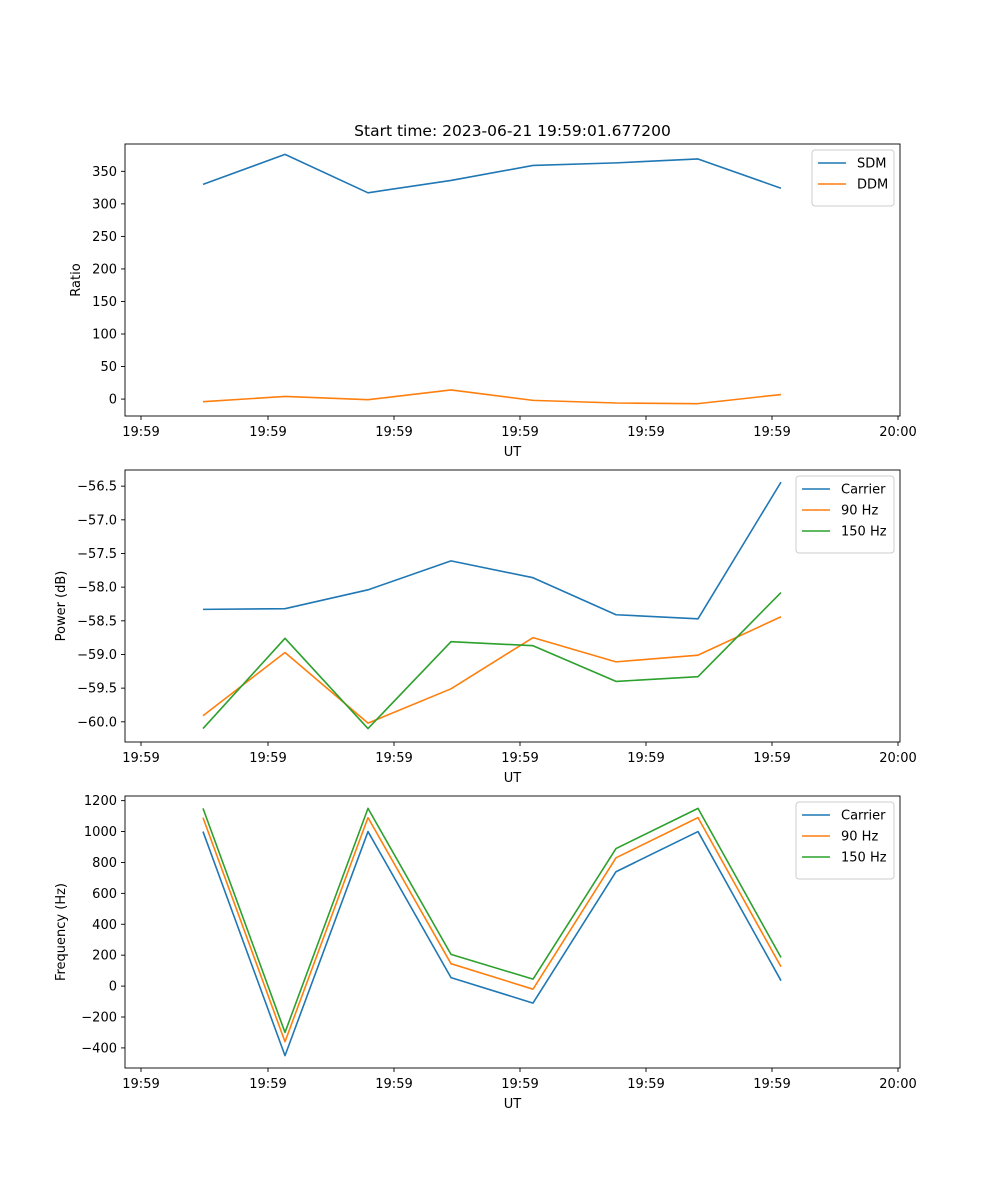  What do you see at coordinates (104, 172) in the screenshot?
I see `y-tick-label: 350` at bounding box center [104, 172].